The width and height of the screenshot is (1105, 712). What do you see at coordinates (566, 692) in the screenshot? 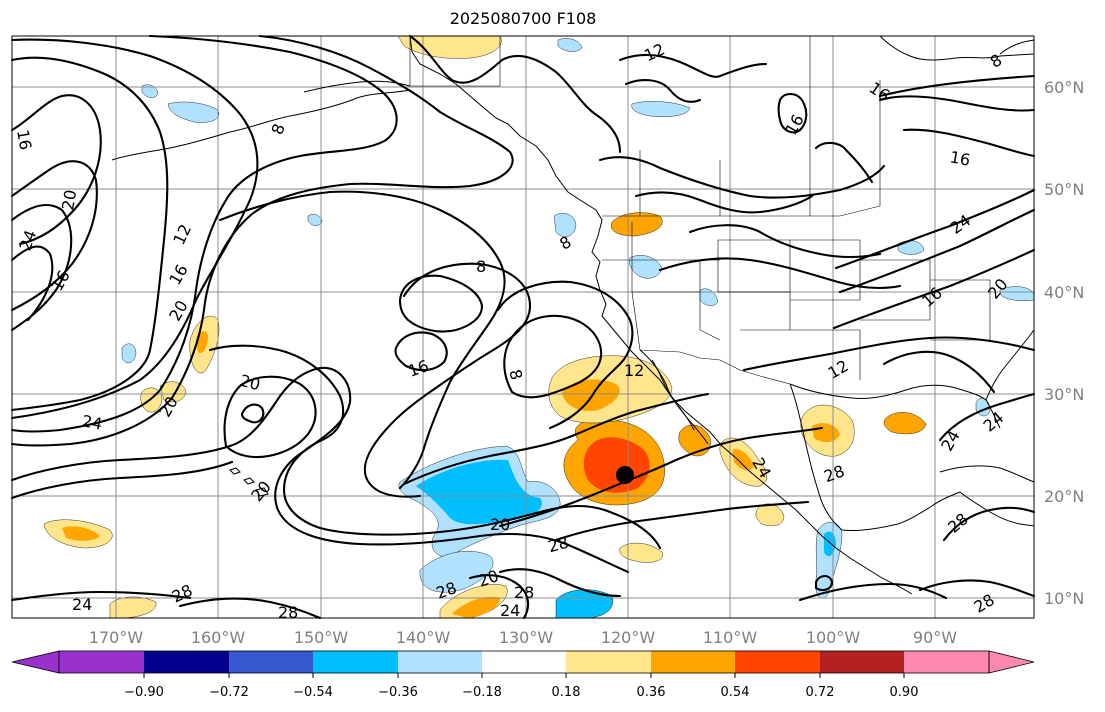
I see `colorbar-tick-label: 0.18` at bounding box center [566, 692].